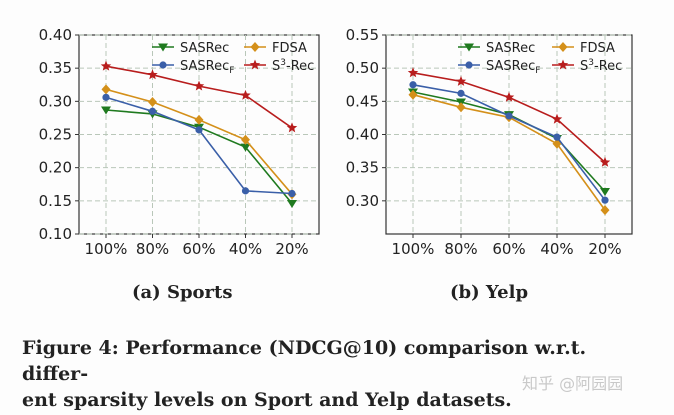 This screenshot has height=415, width=674. I want to click on yelp-series-0-point, so click(605, 192).